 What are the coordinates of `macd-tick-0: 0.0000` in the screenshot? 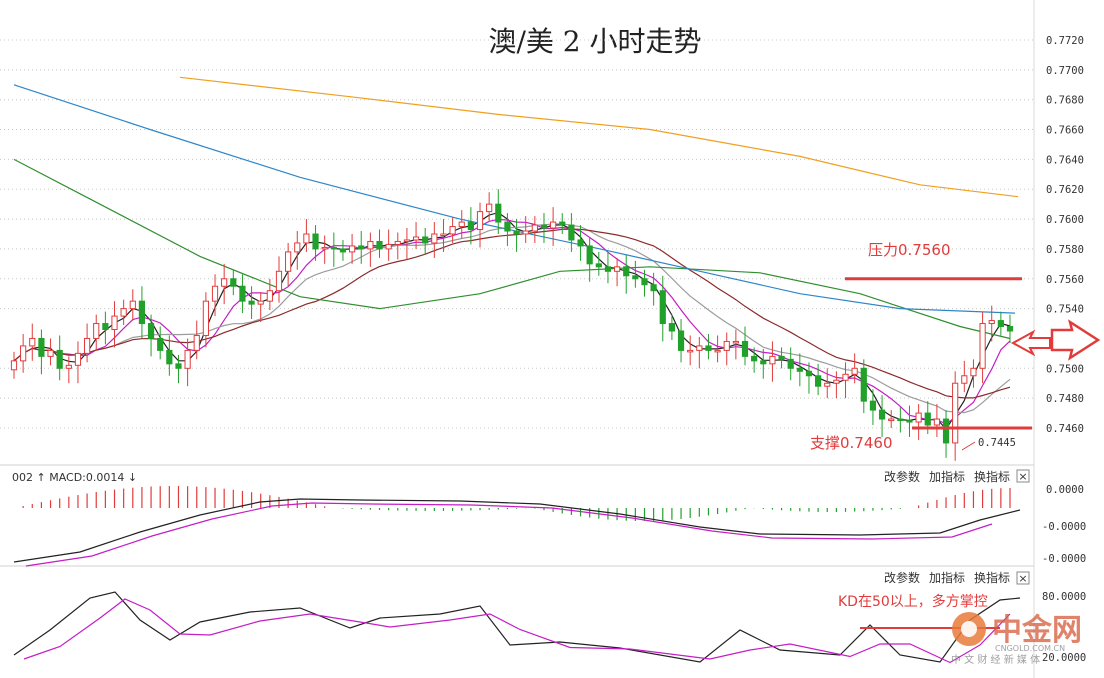 It's located at (1065, 490).